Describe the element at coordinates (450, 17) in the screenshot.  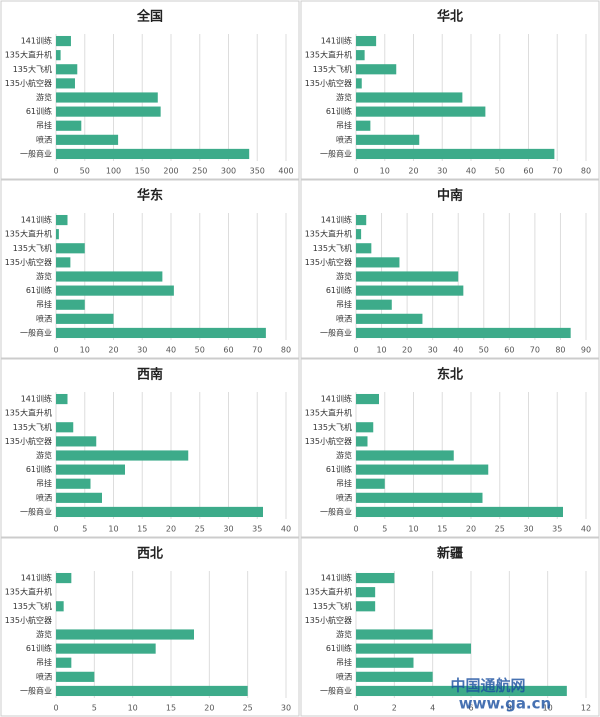
I see `chart-title: 华北` at that location.